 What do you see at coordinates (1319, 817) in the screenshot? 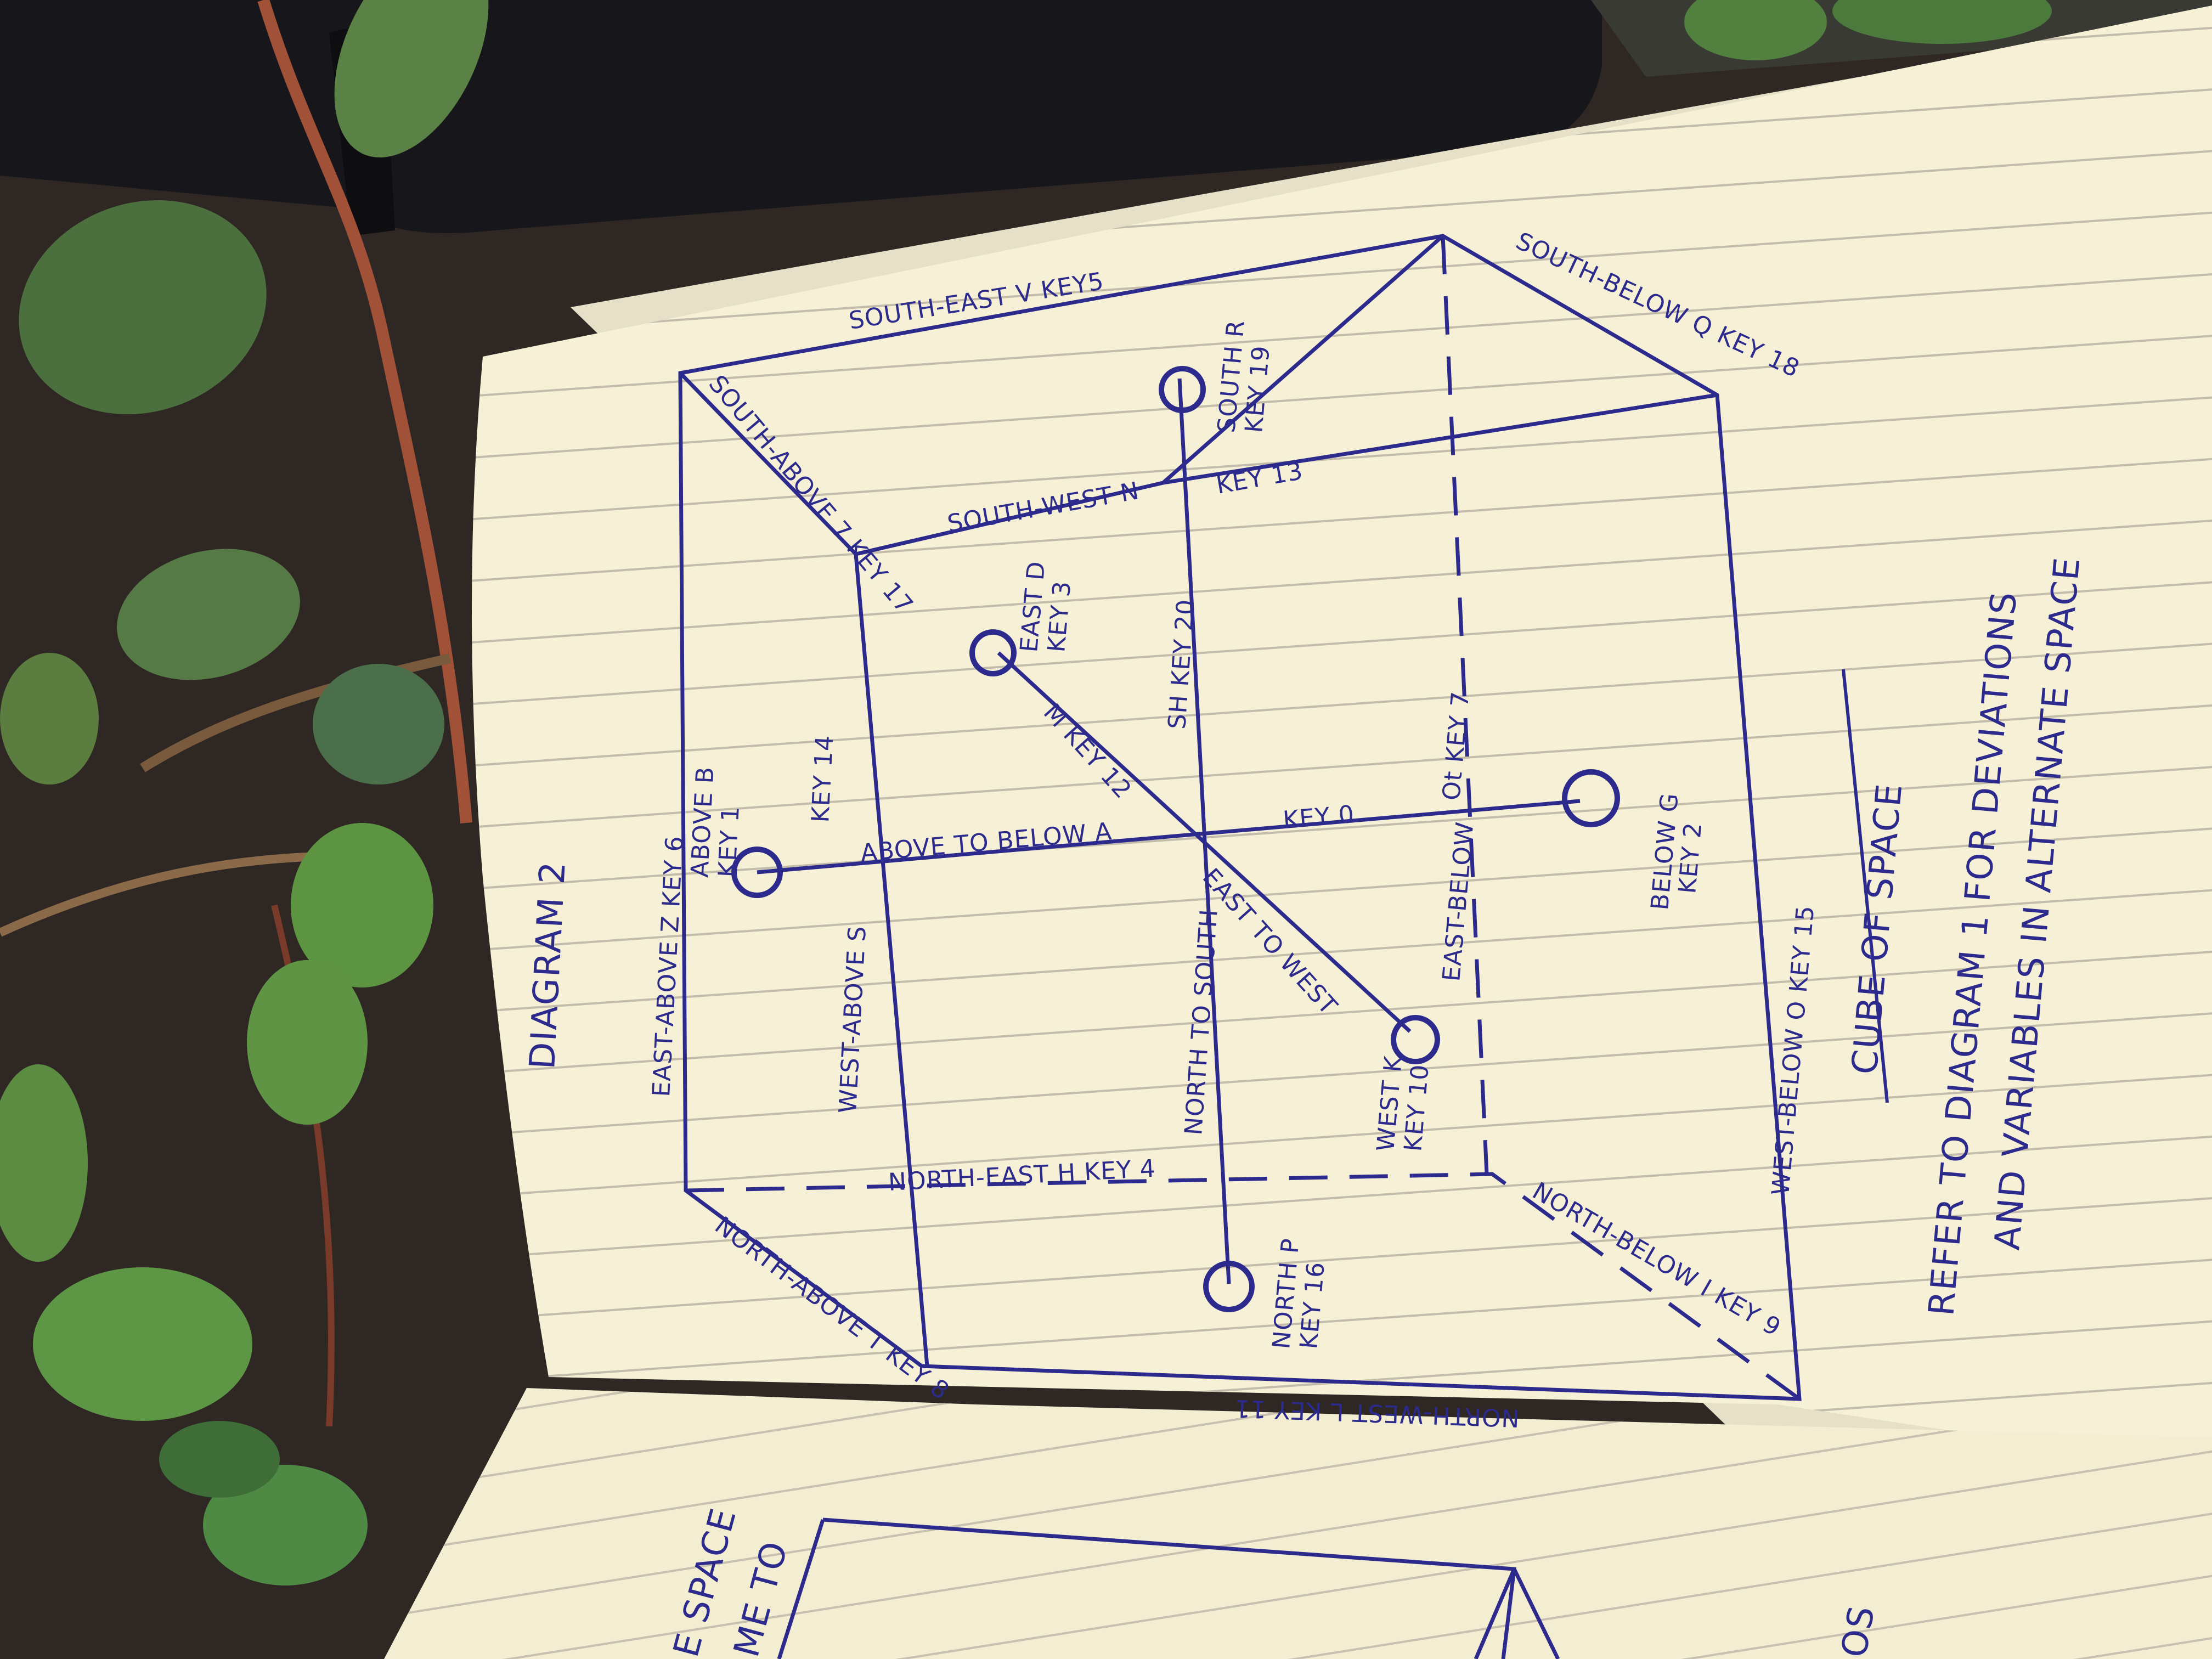
I see `axis-key0: KEY 0` at bounding box center [1319, 817].